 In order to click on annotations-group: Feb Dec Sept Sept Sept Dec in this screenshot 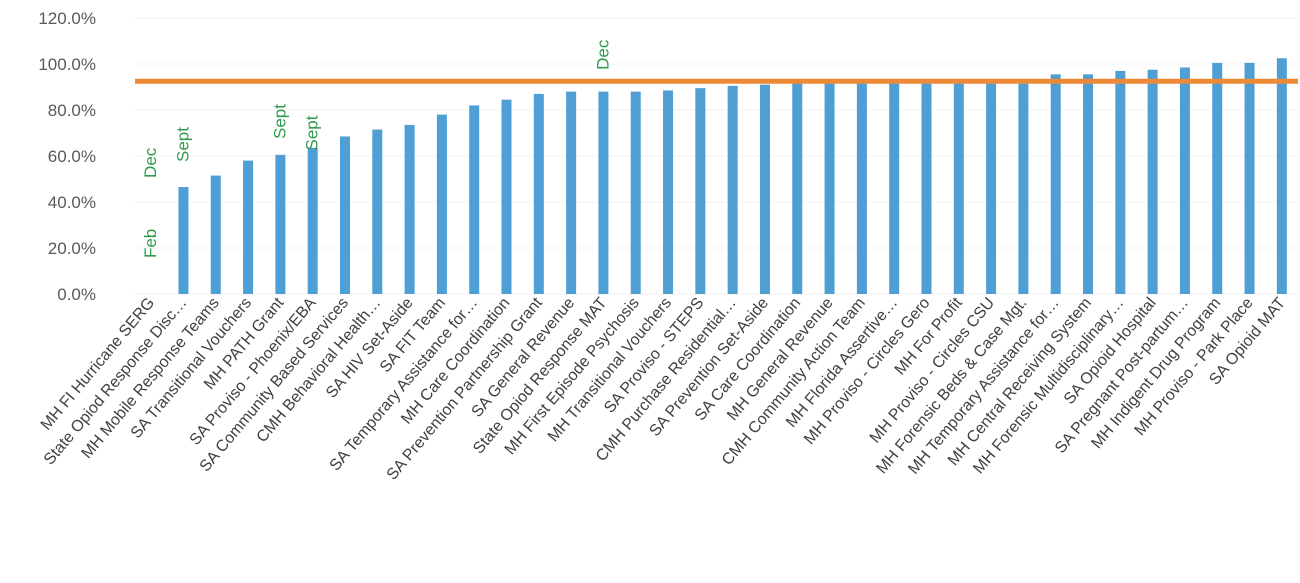, I will do `click(376, 148)`.